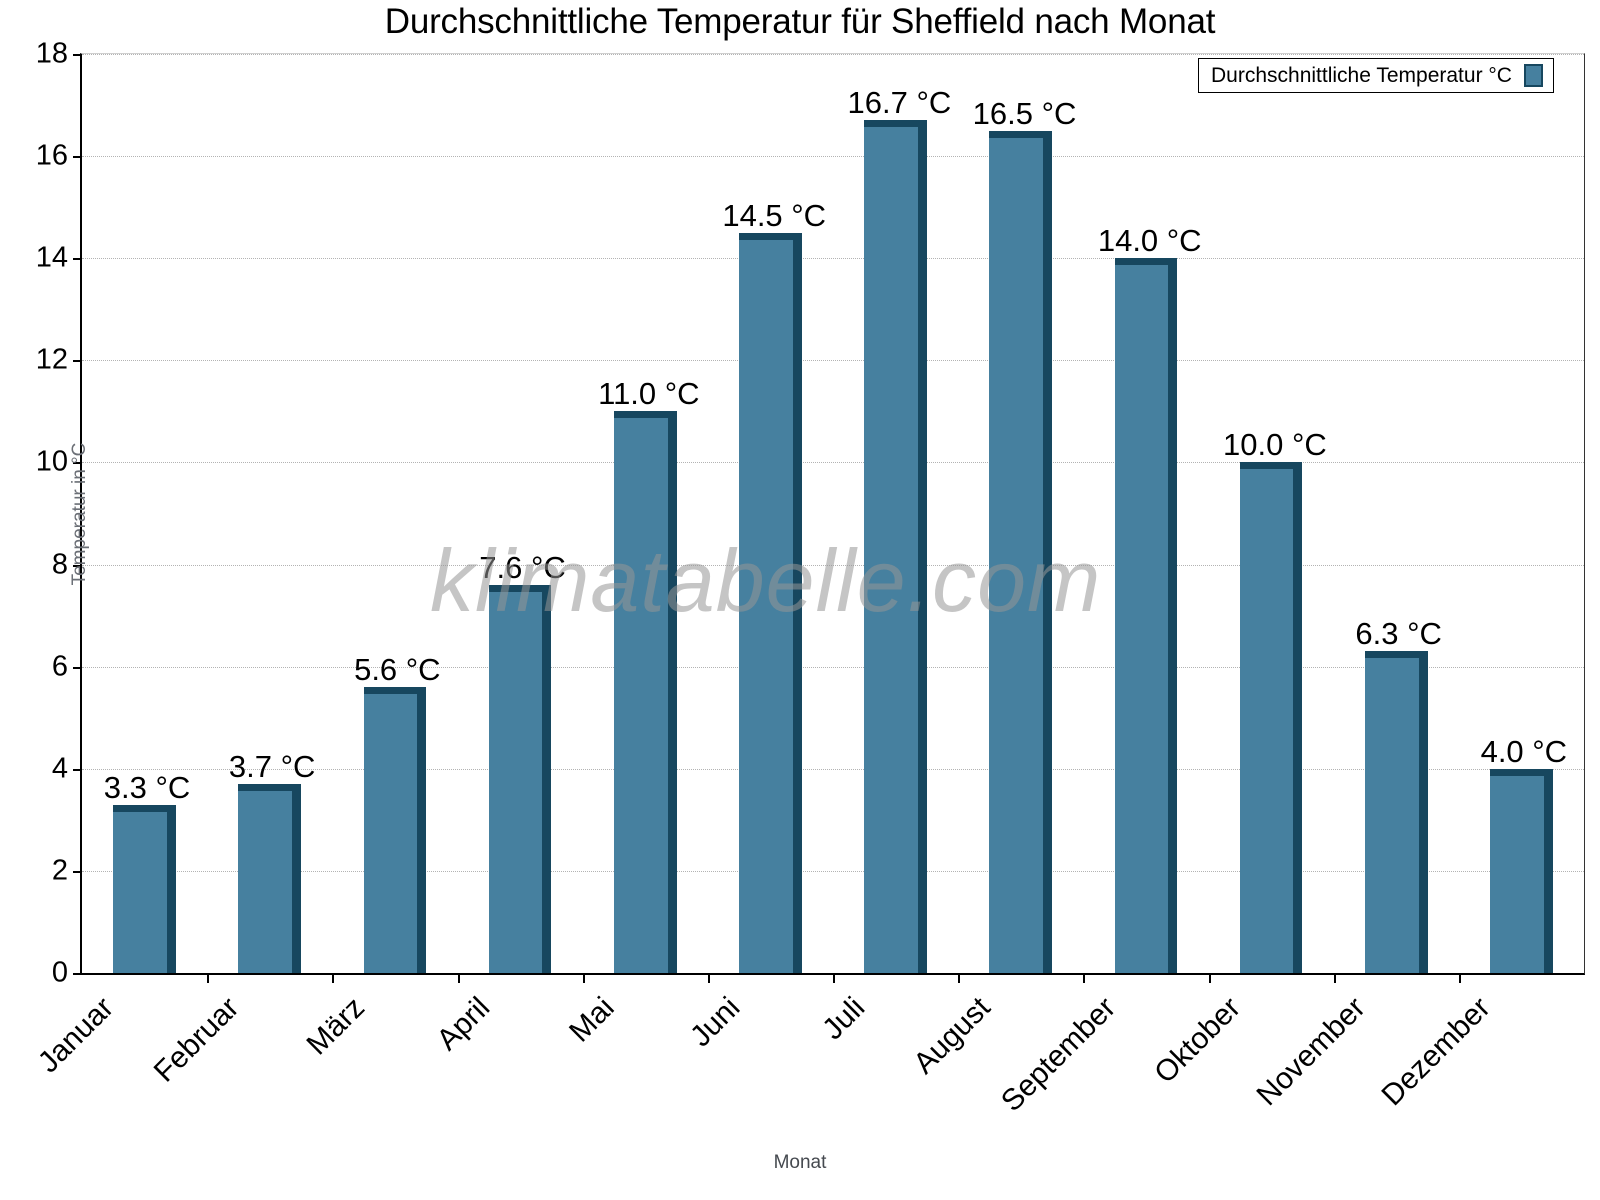 The height and width of the screenshot is (1200, 1600). What do you see at coordinates (59, 564) in the screenshot?
I see `y-tick-label: 8` at bounding box center [59, 564].